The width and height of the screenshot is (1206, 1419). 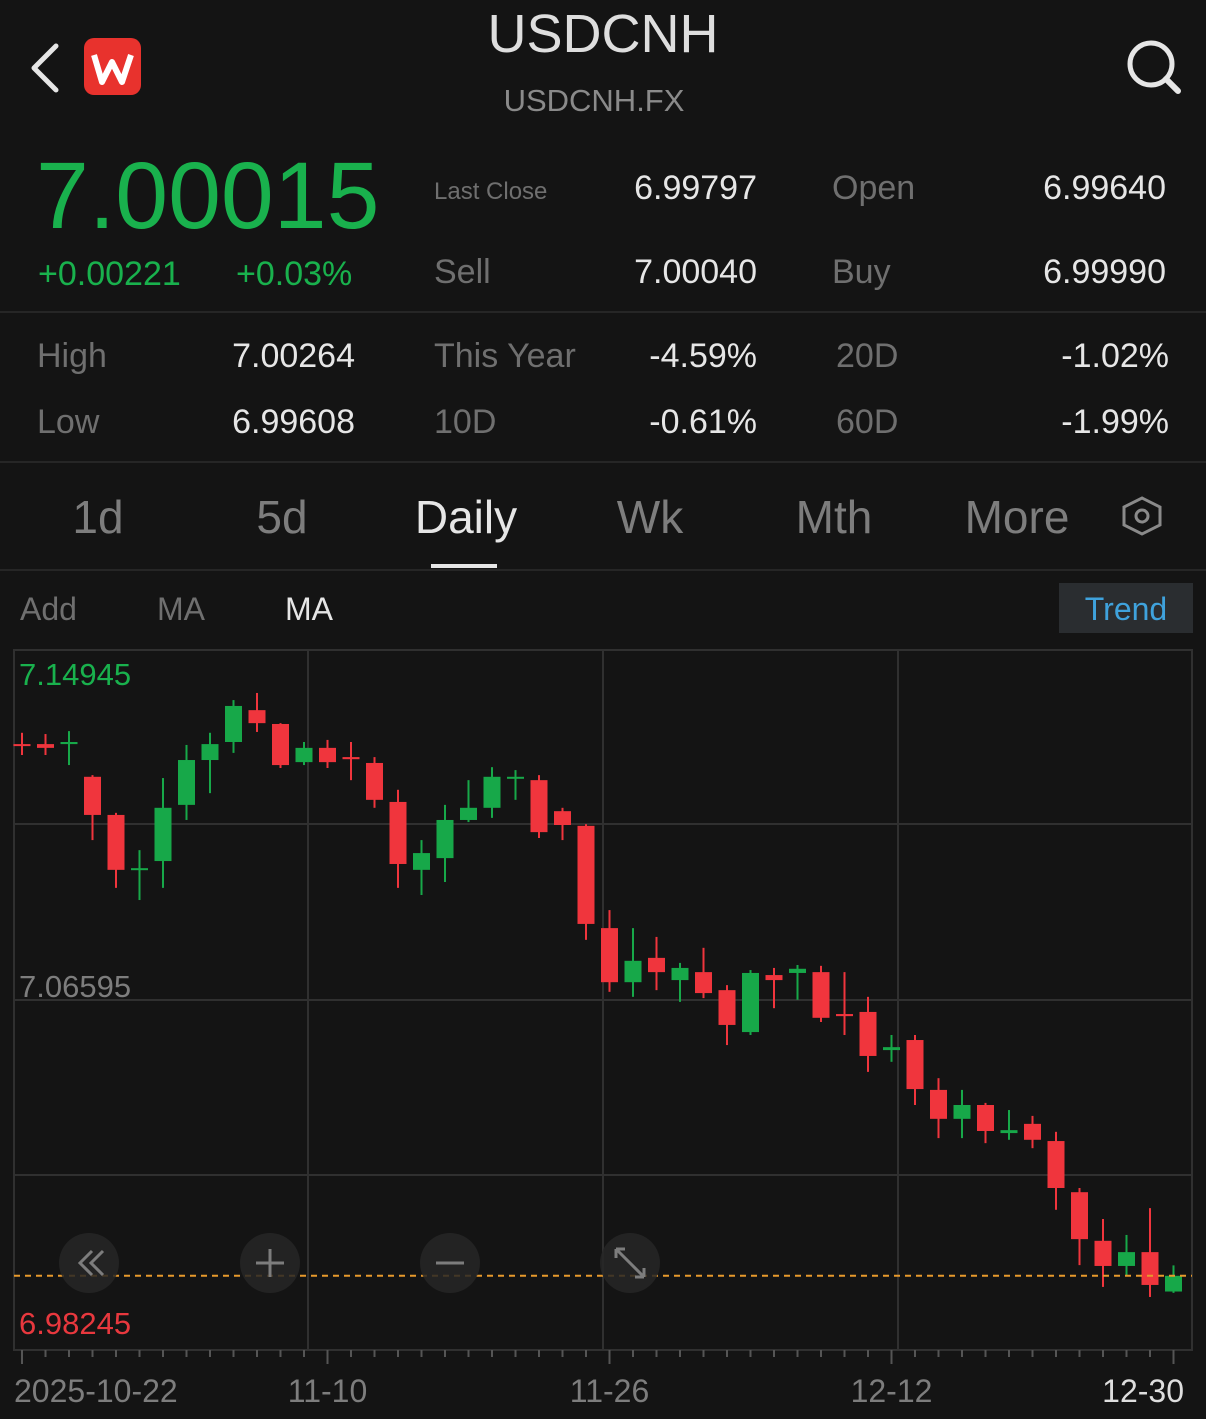 What do you see at coordinates (359, 1263) in the screenshot?
I see `chart-controls` at bounding box center [359, 1263].